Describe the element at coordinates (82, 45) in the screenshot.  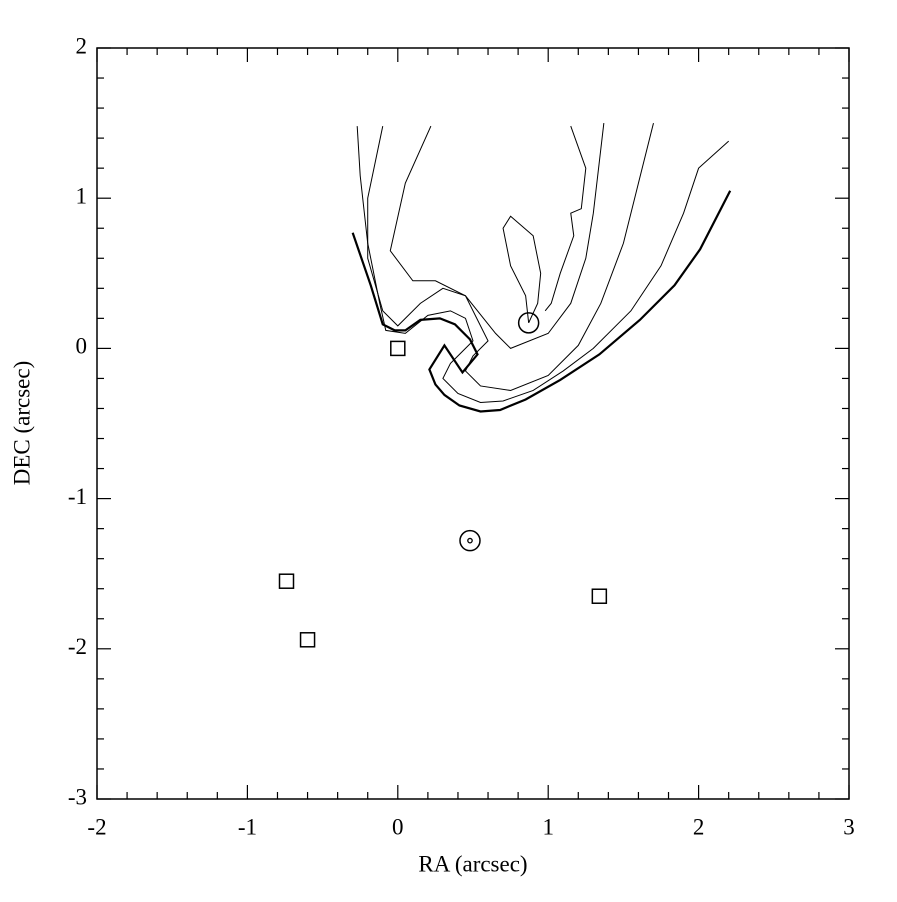
I see `y-tick-label: 2` at that location.